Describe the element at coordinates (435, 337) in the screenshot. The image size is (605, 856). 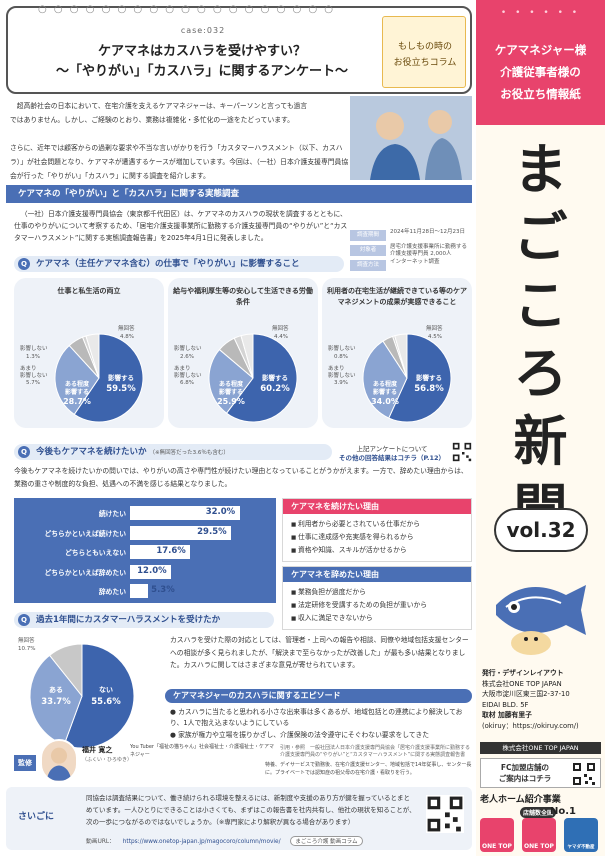
I see `slice-value: 4.5%` at that location.